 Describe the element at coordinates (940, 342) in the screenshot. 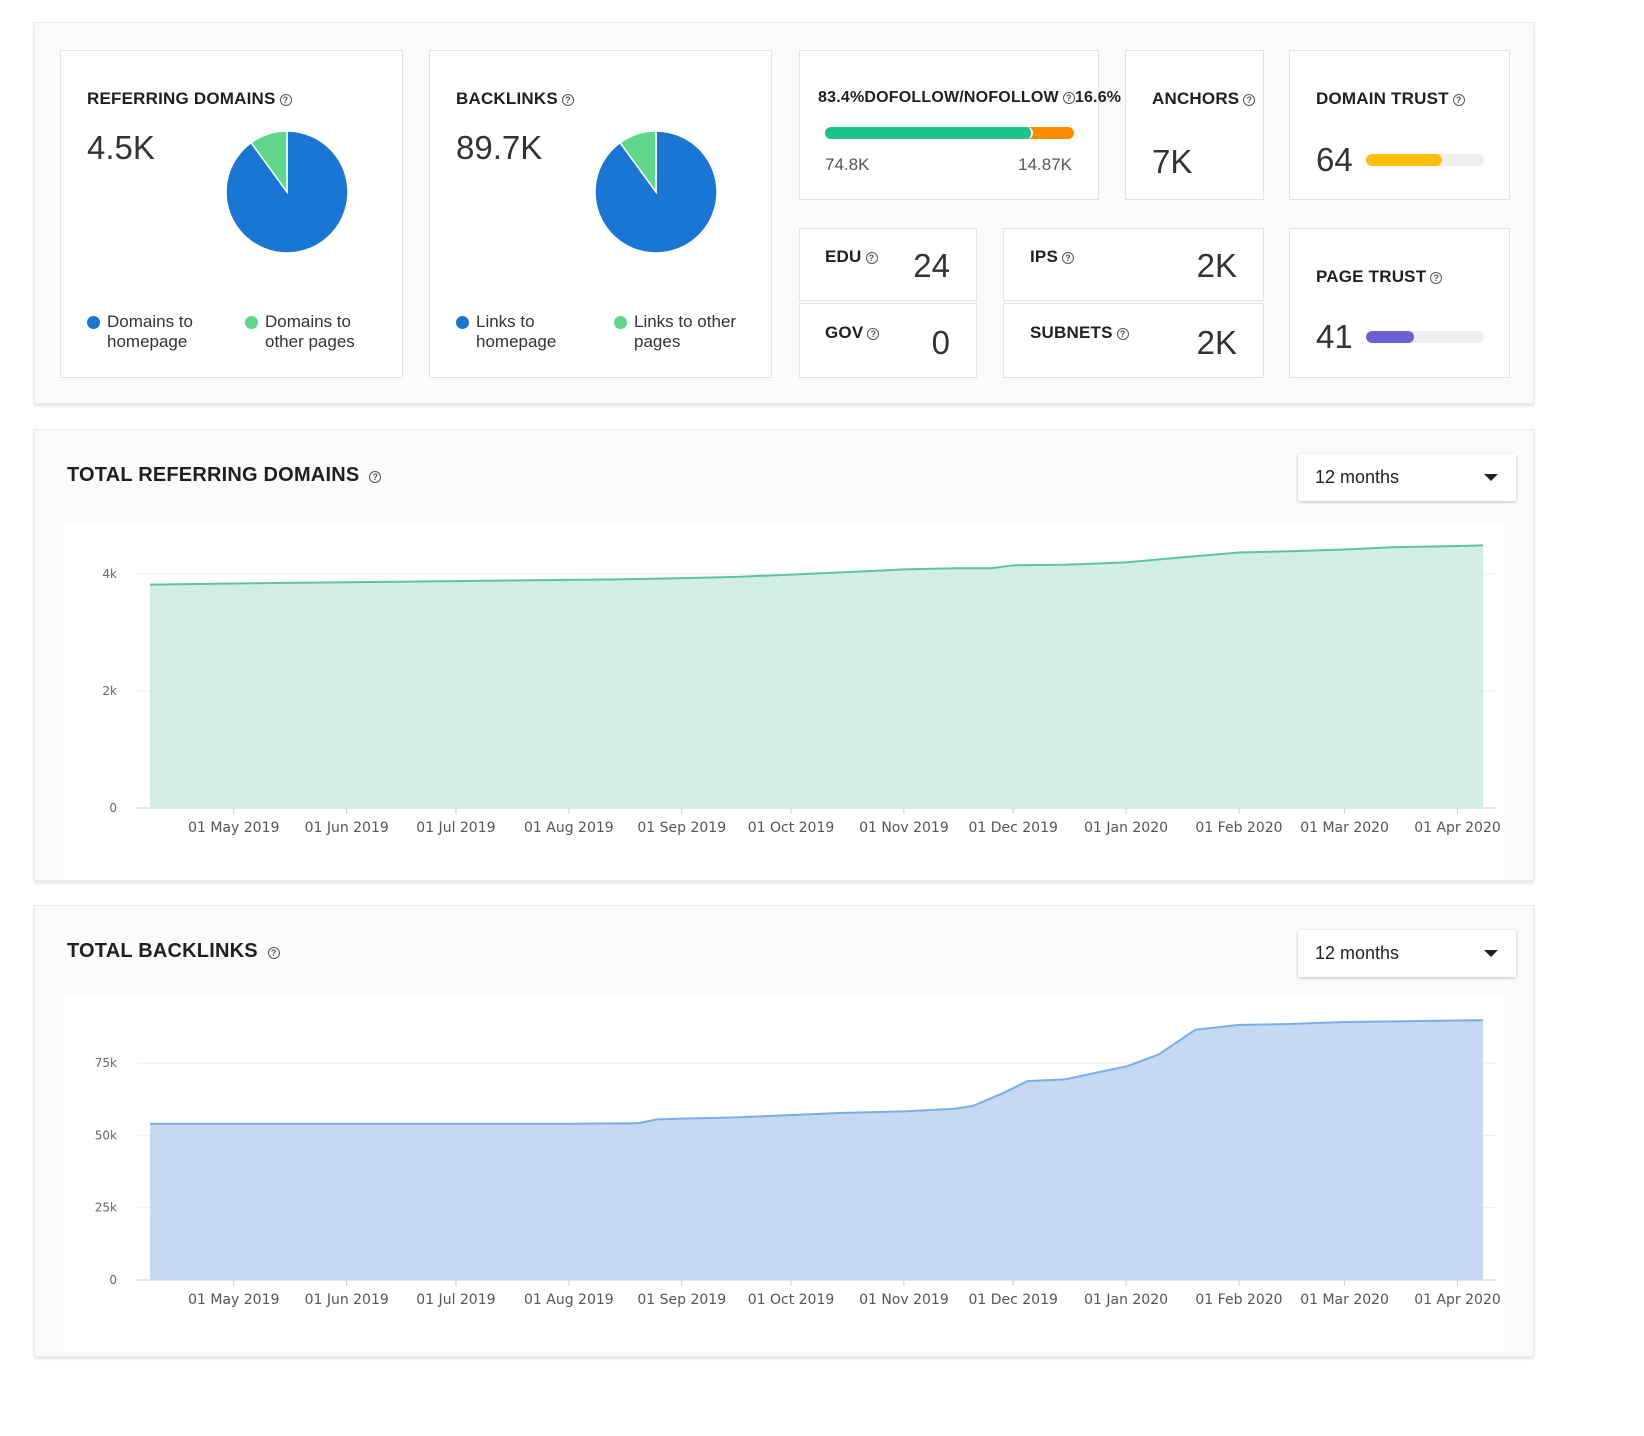

I see `gov-value: 0` at that location.